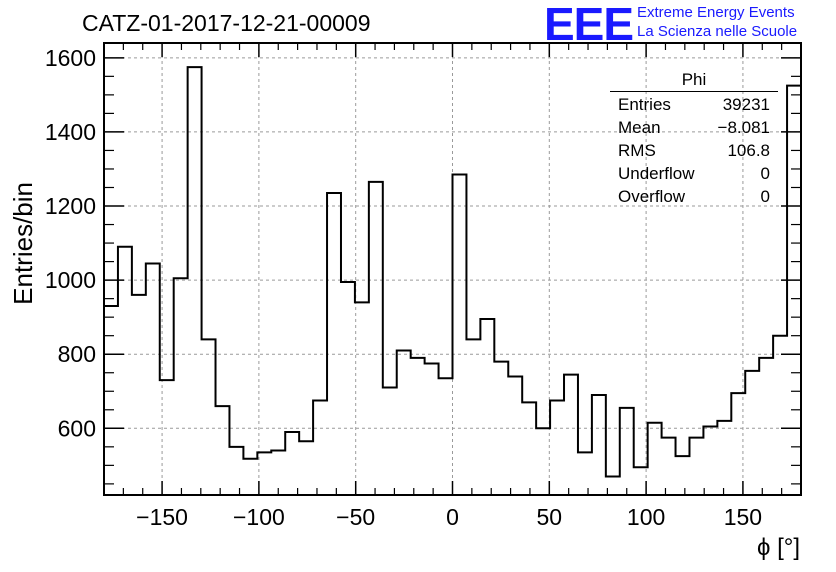 This screenshot has width=836, height=572. What do you see at coordinates (652, 196) in the screenshot?
I see `stats-label: Overflow` at bounding box center [652, 196].